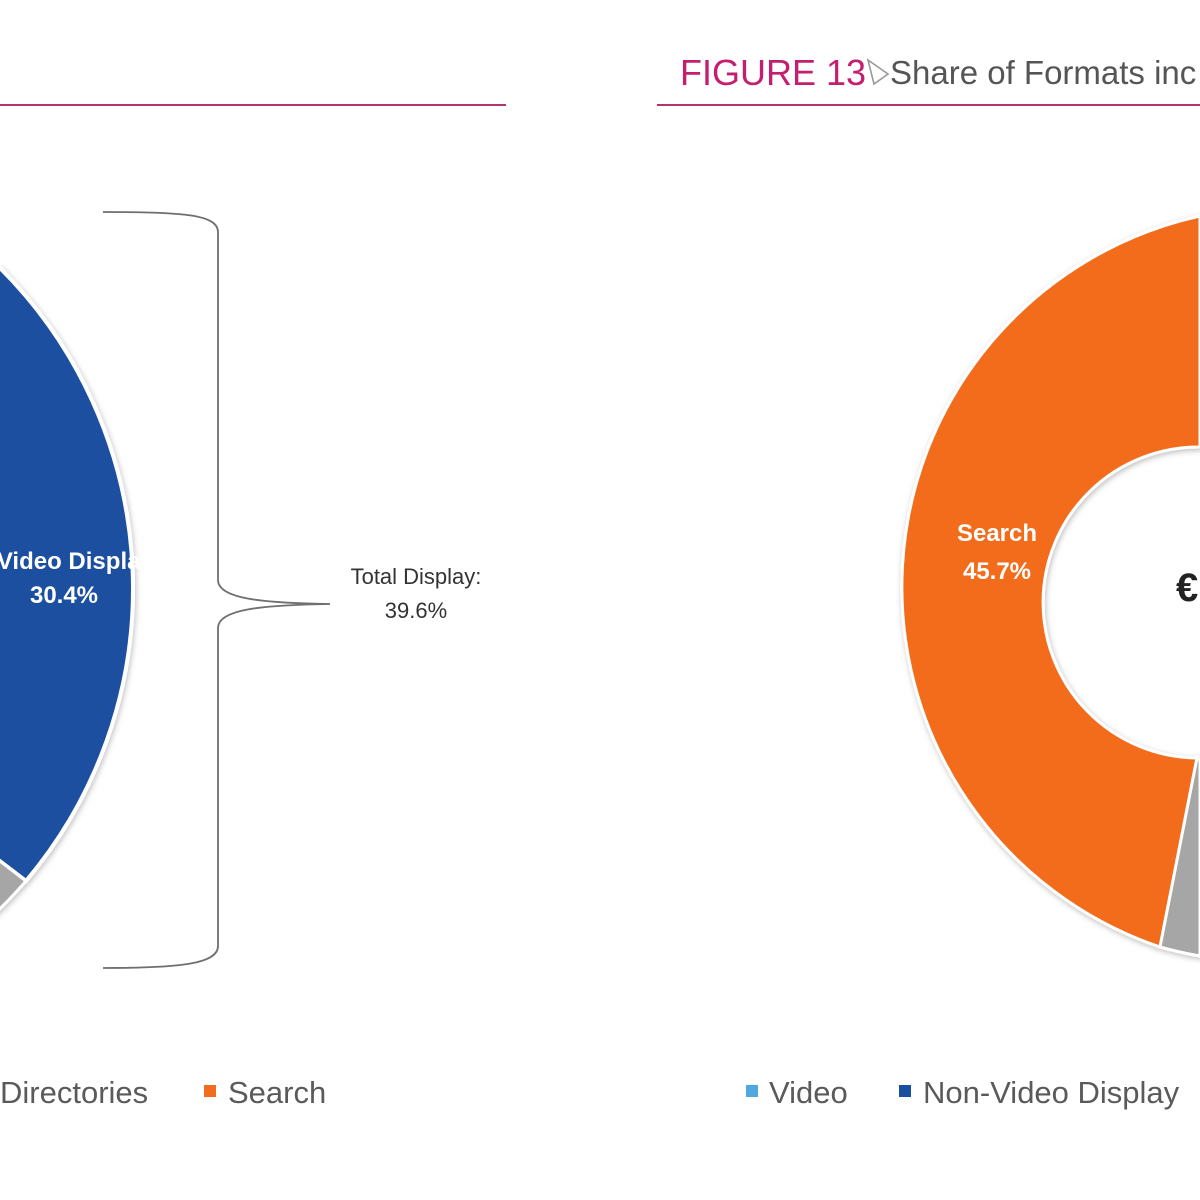  What do you see at coordinates (64, 595) in the screenshot?
I see `slice-value-non-video-display: 30.4%` at bounding box center [64, 595].